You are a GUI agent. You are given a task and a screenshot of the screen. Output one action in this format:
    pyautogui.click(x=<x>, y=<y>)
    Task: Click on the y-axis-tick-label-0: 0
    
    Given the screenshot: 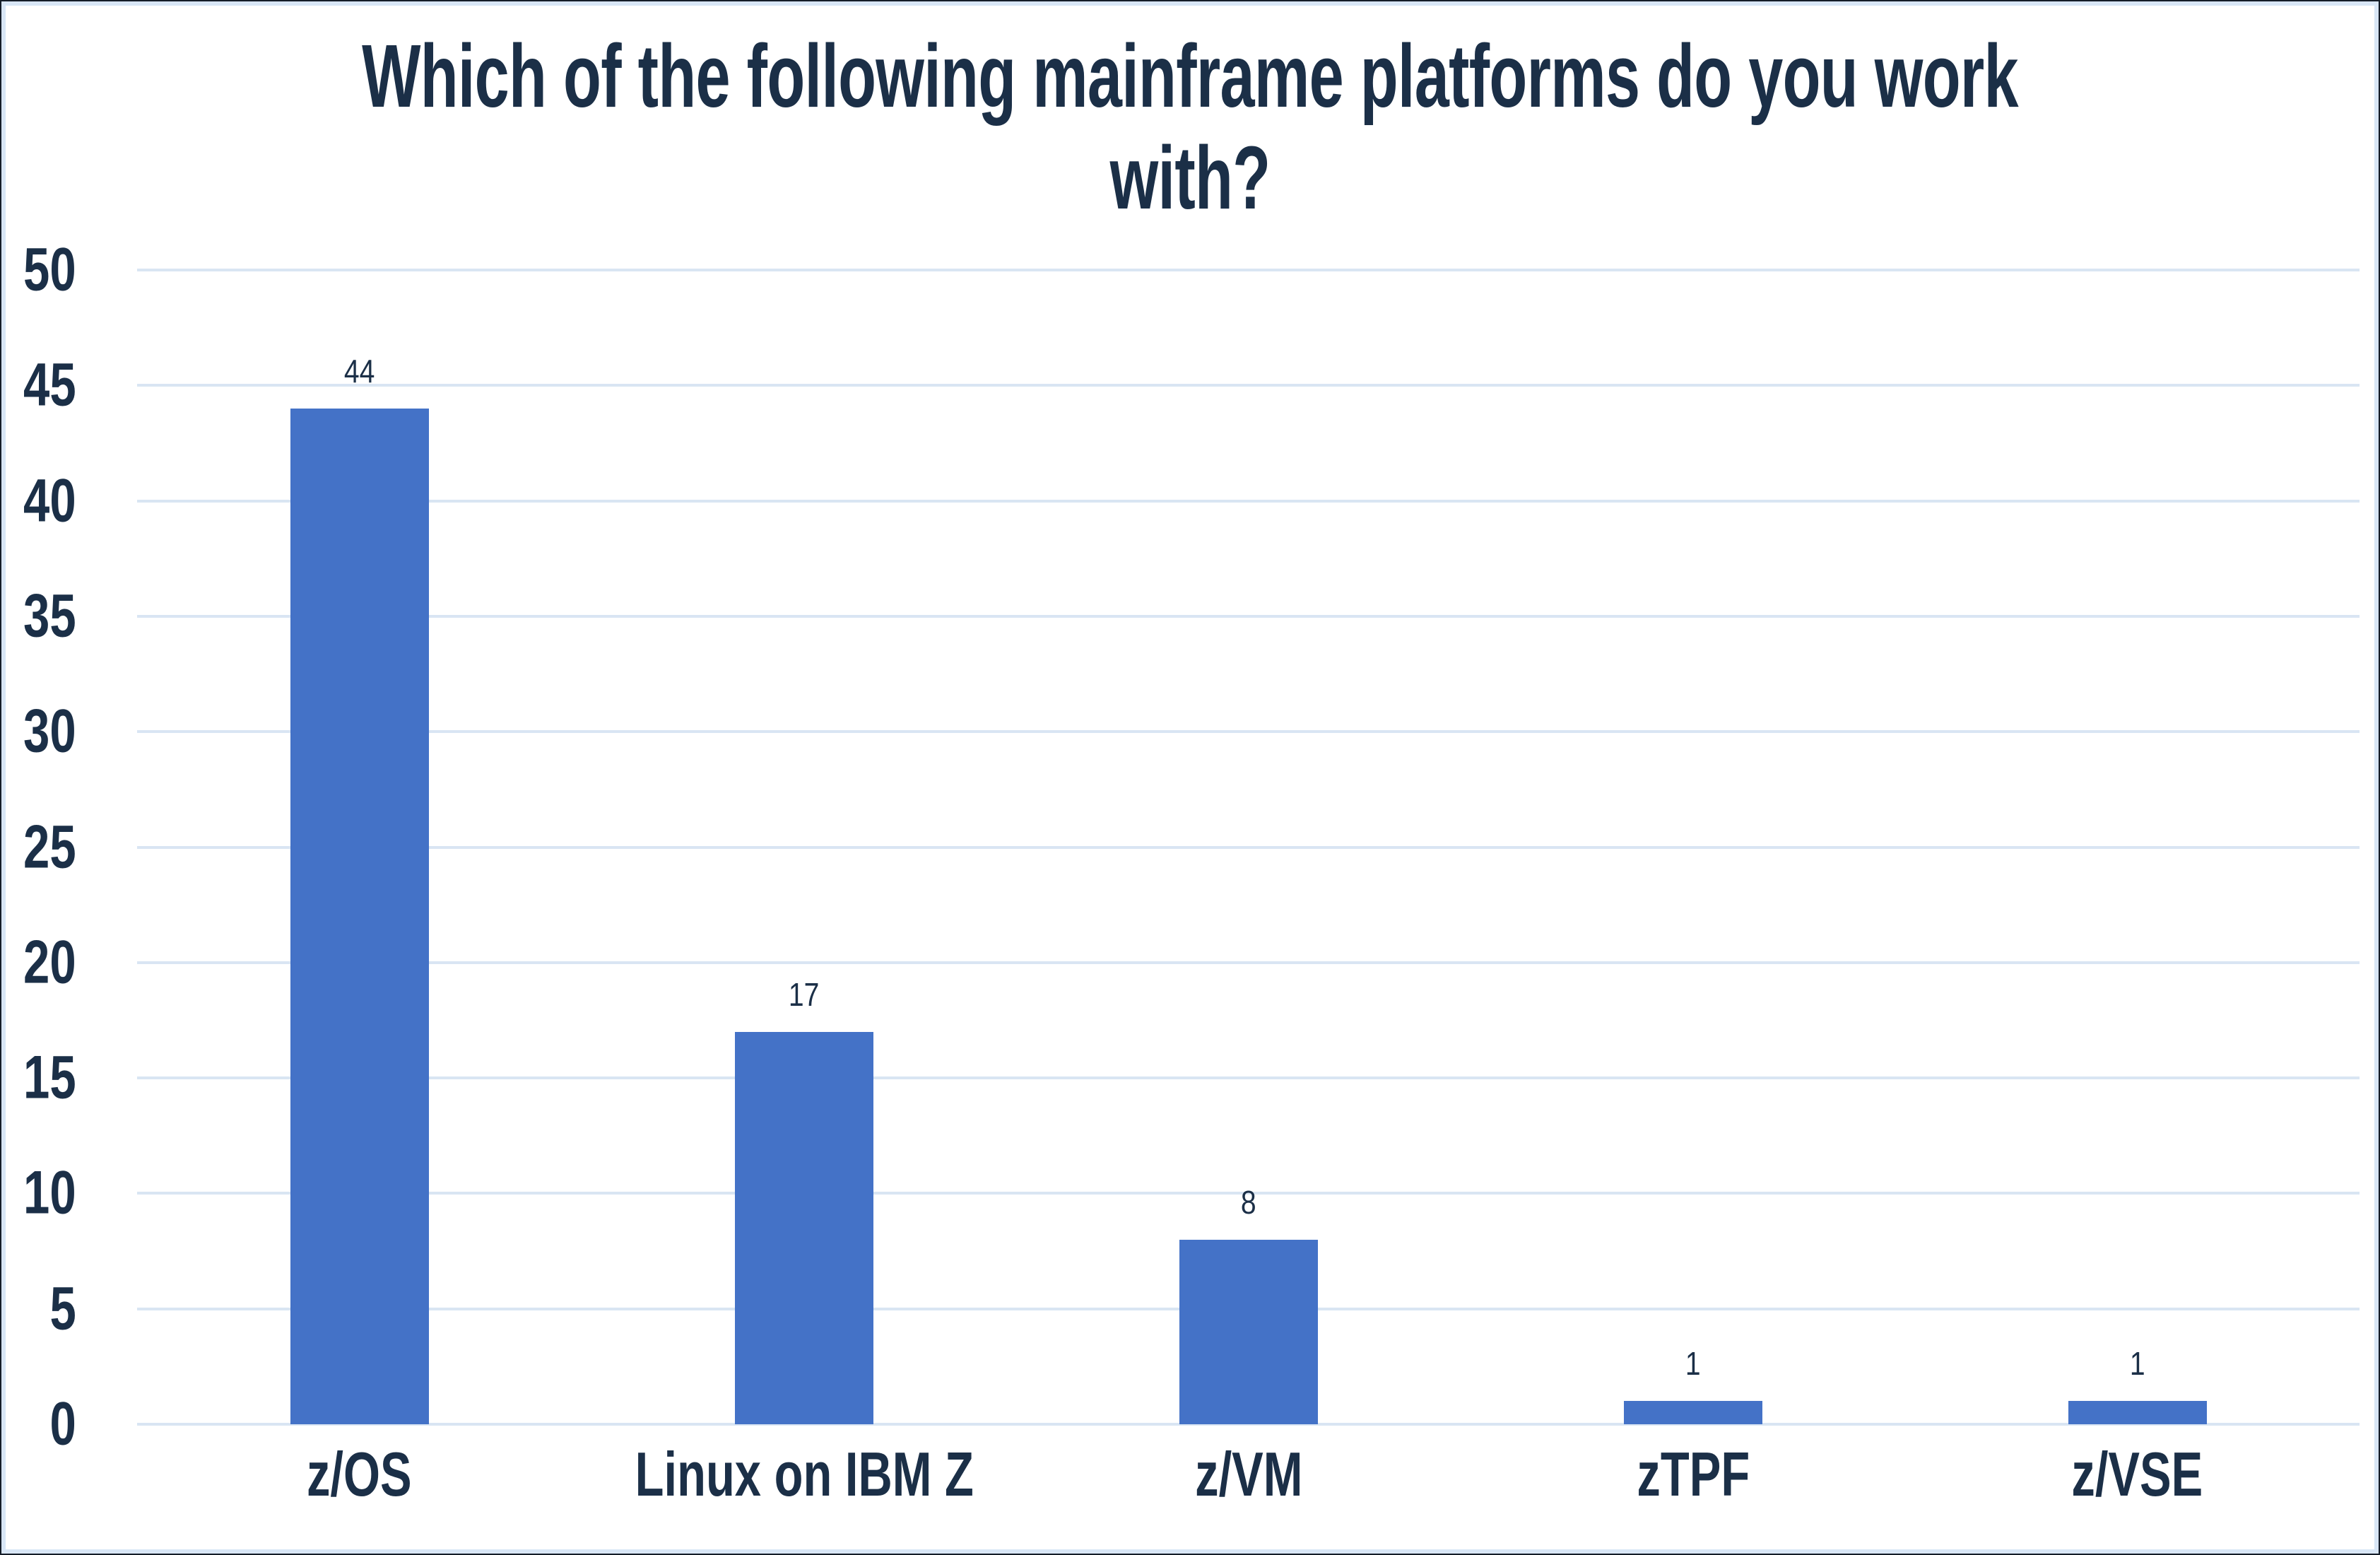 What is the action you would take?
    pyautogui.click(x=63, y=1424)
    